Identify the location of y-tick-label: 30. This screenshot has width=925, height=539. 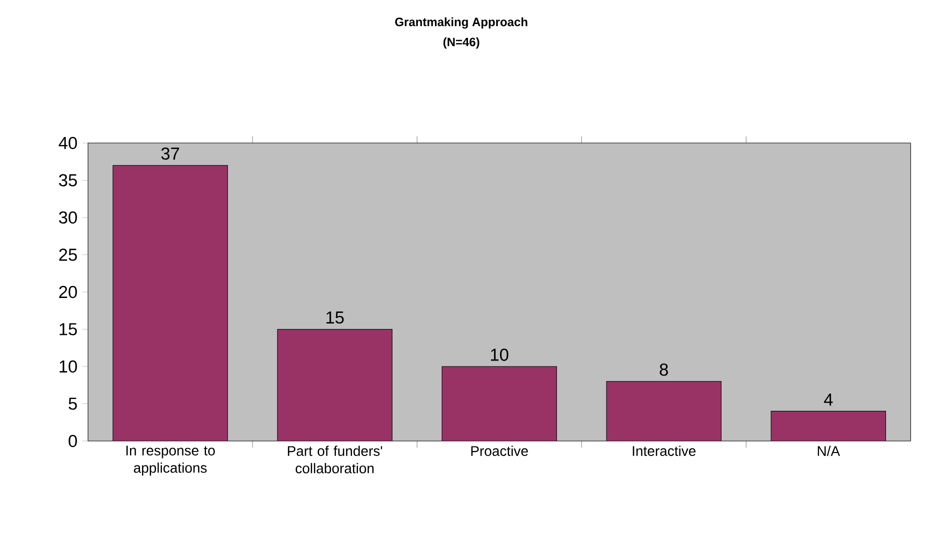
(68, 217).